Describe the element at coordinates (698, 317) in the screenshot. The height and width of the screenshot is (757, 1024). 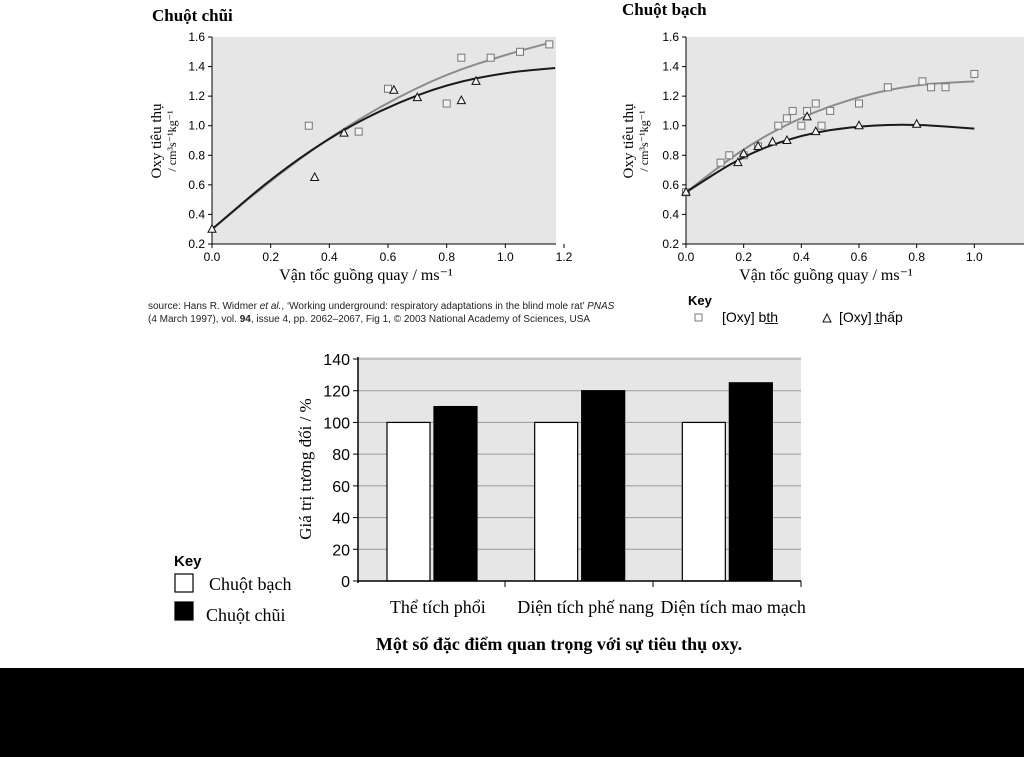
I see `square-marker-icon` at that location.